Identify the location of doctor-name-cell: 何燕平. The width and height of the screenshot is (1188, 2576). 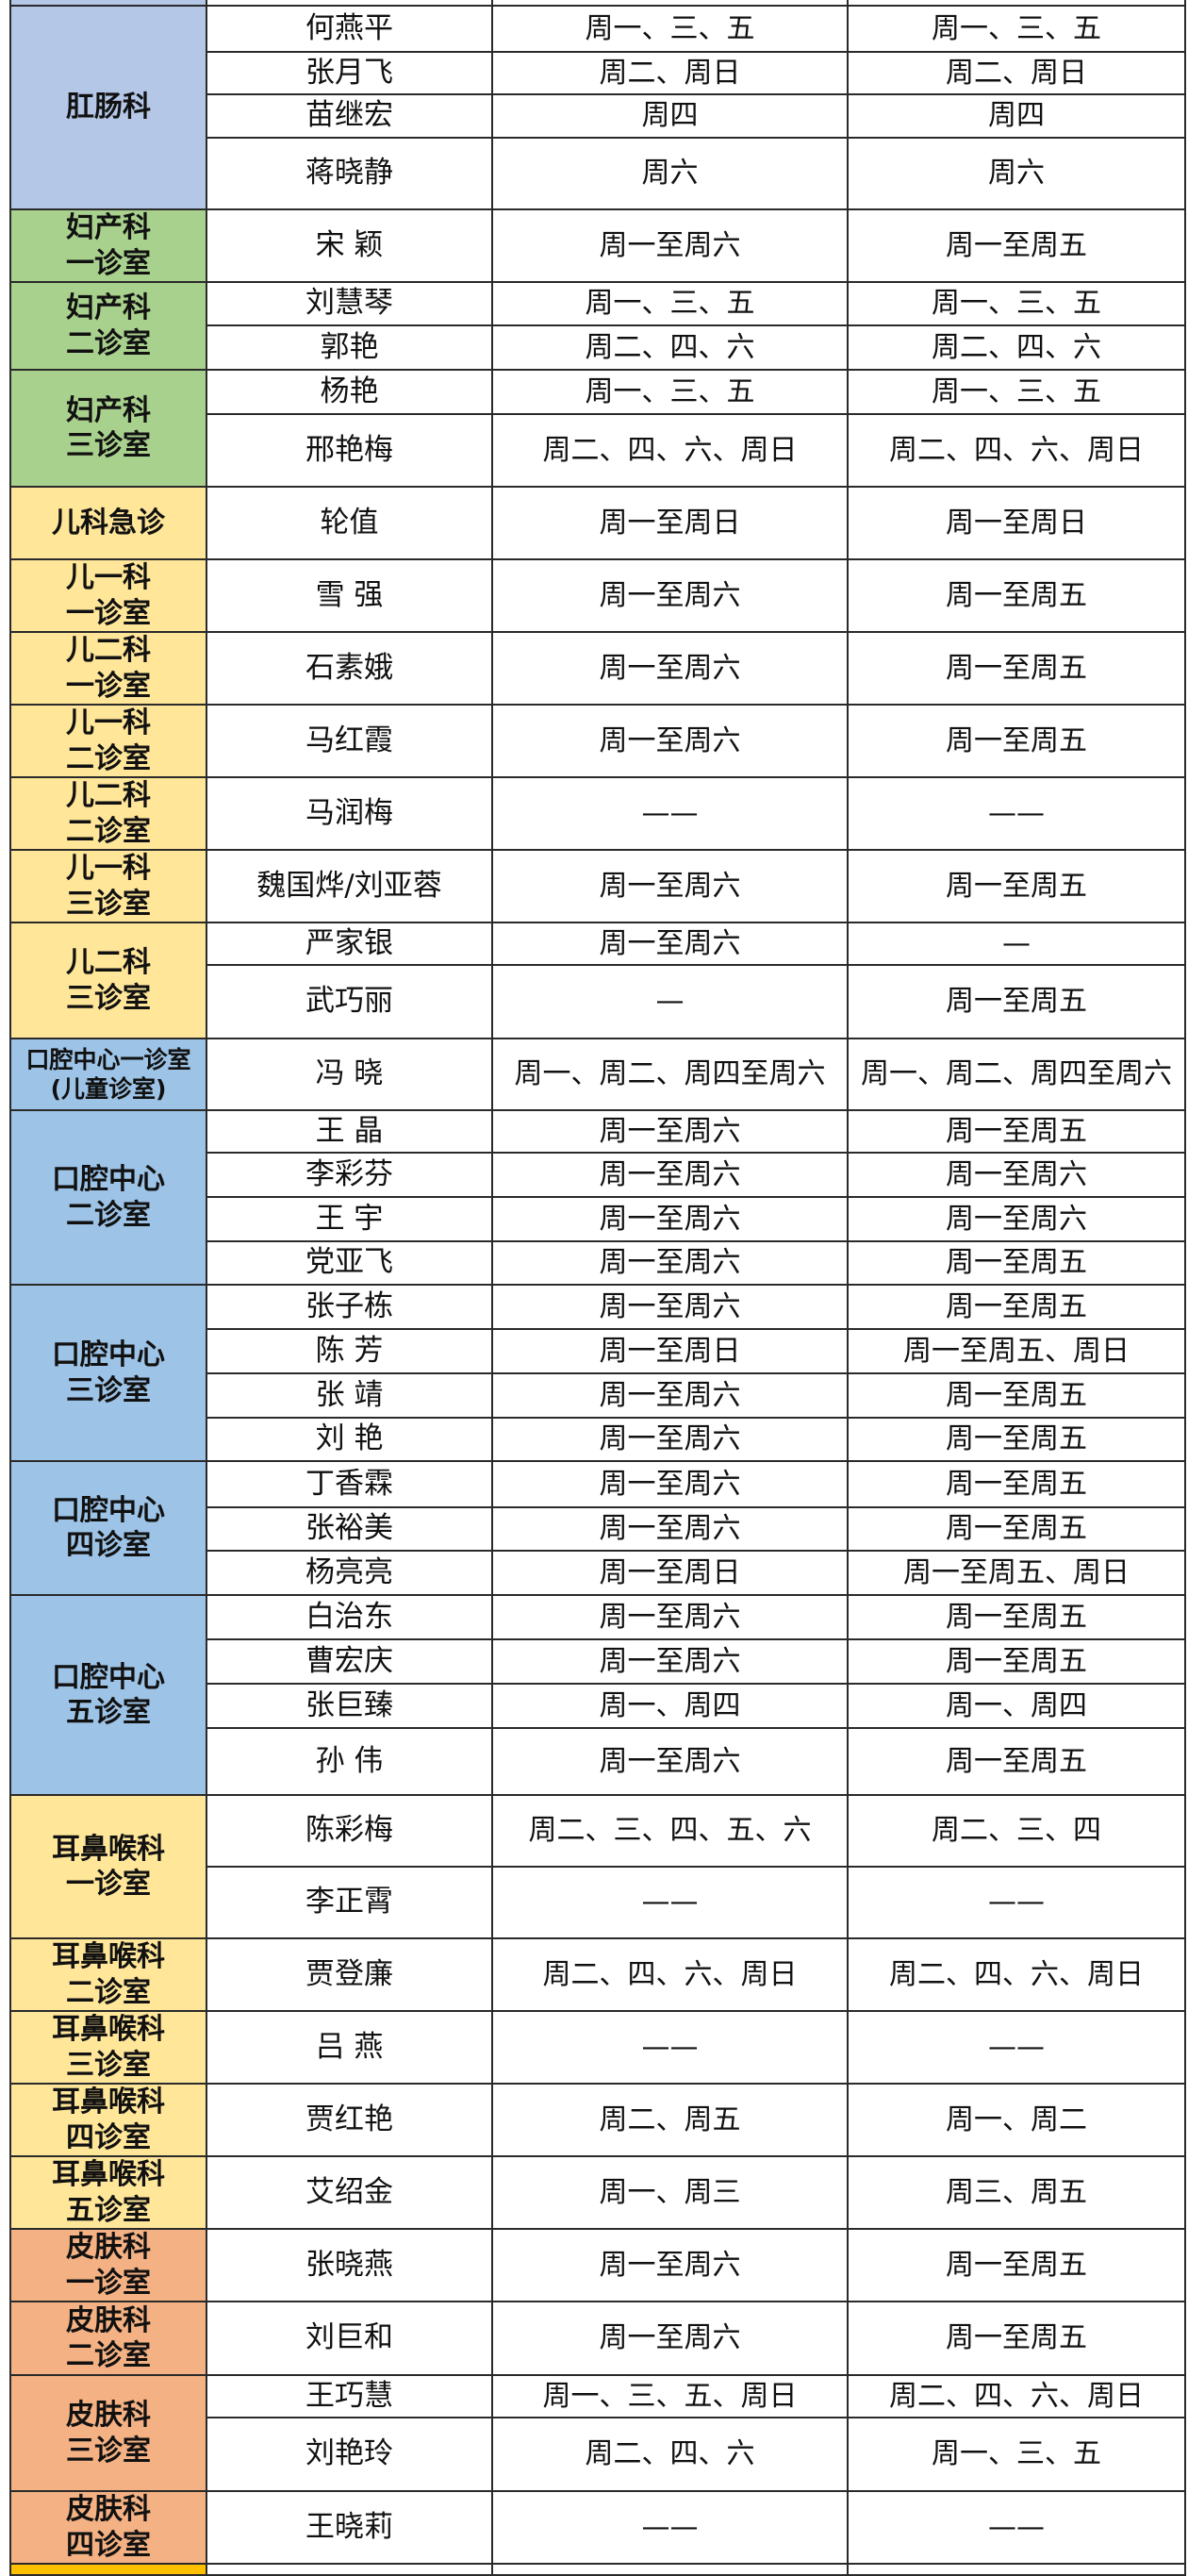
(349, 29).